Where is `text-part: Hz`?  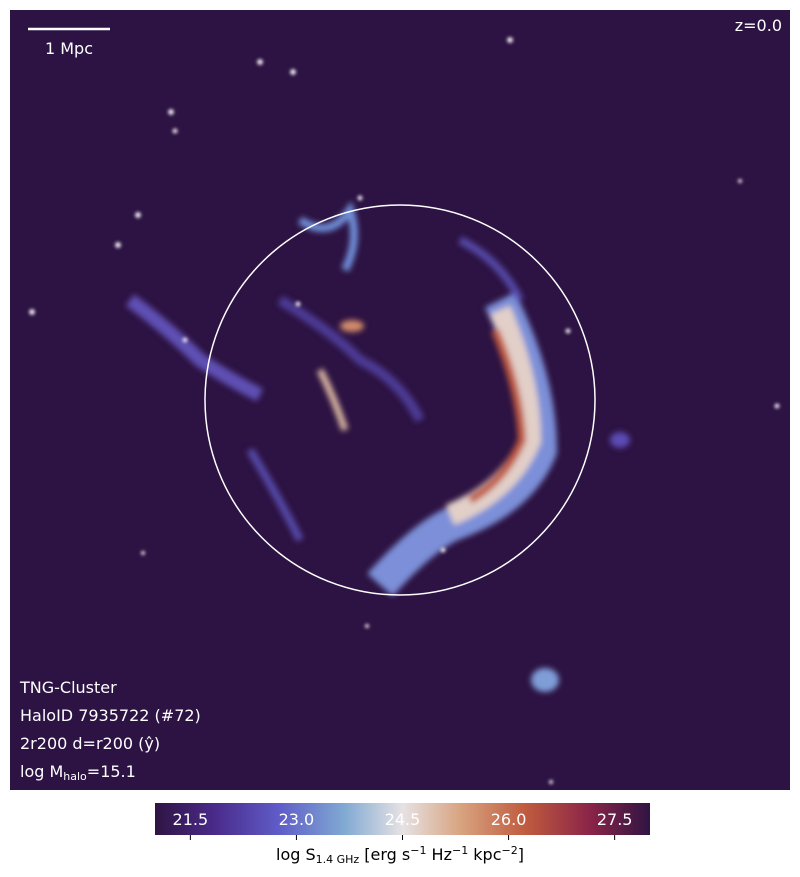 text-part: Hz is located at coordinates (439, 854).